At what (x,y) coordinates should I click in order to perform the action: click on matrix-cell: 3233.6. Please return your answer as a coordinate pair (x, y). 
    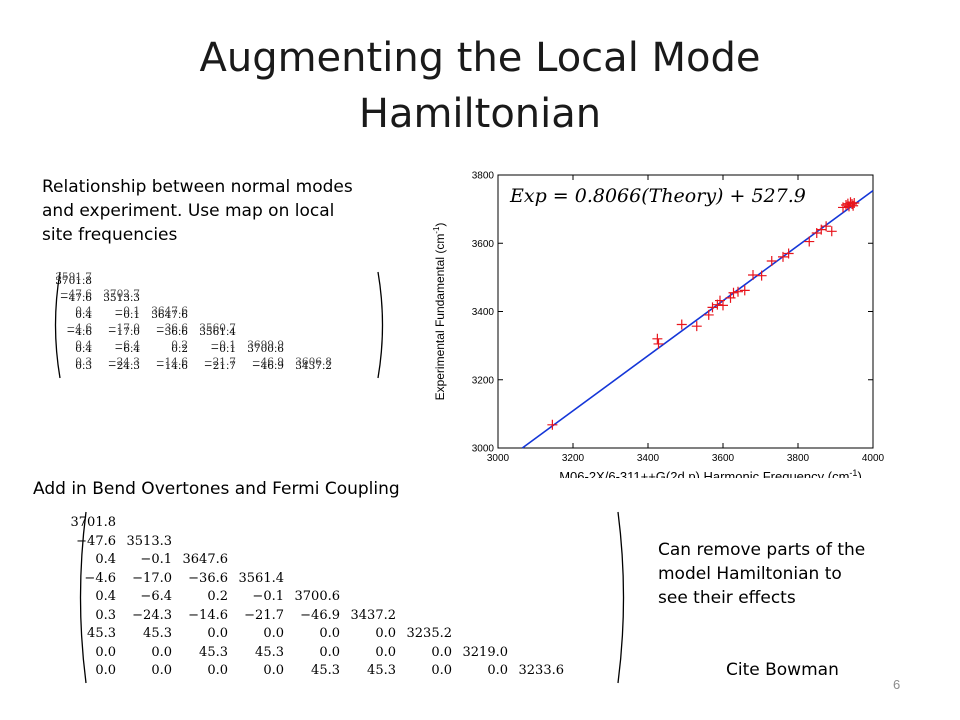
    Looking at the image, I should click on (541, 670).